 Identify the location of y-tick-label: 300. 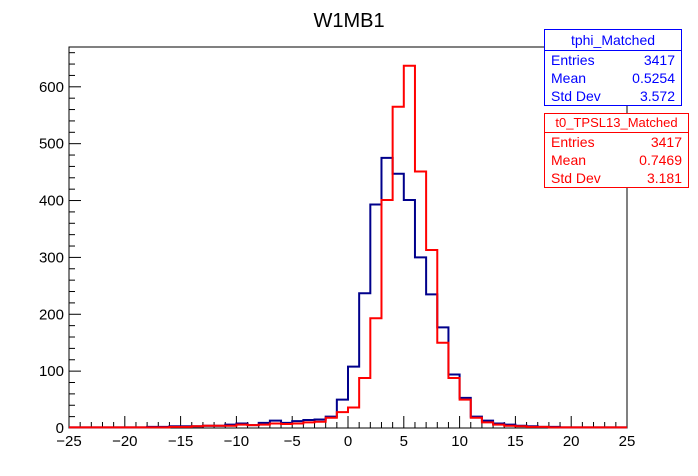
(51, 257).